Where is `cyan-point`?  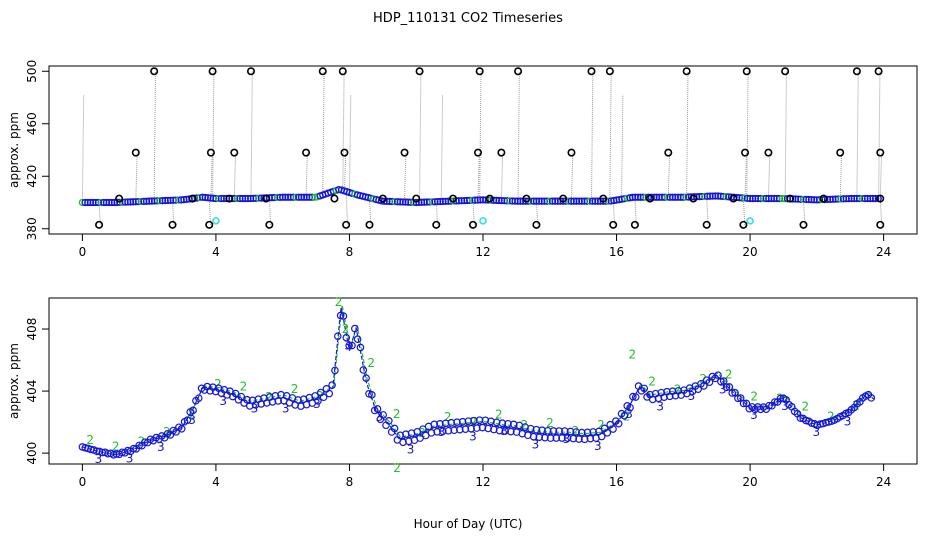 cyan-point is located at coordinates (216, 221).